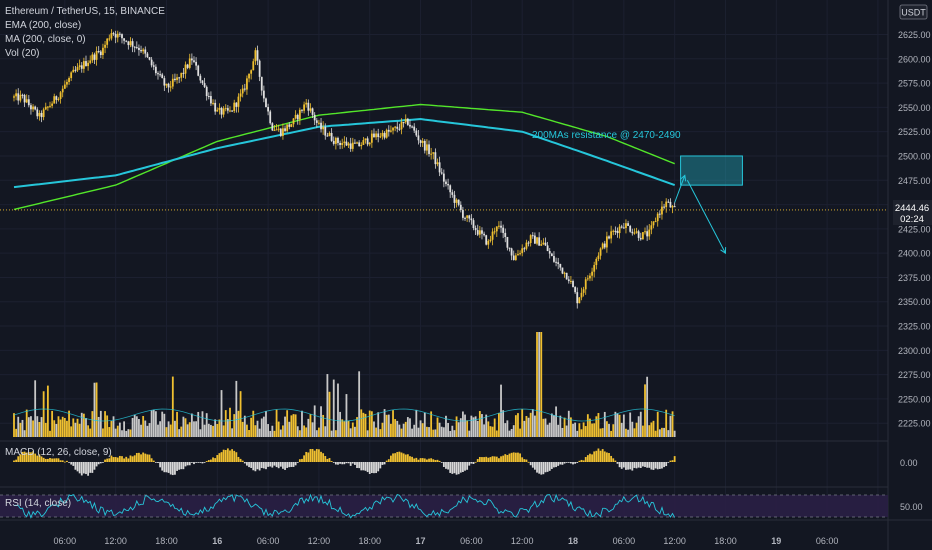 Image resolution: width=932 pixels, height=550 pixels. Describe the element at coordinates (711, 170) in the screenshot. I see `resistance-zone` at that location.